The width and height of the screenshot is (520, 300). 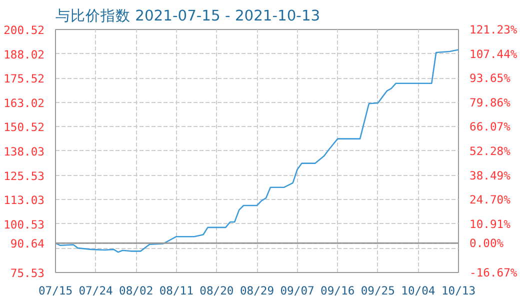 I want to click on y2-tick-label: 79.86%, so click(x=490, y=102).